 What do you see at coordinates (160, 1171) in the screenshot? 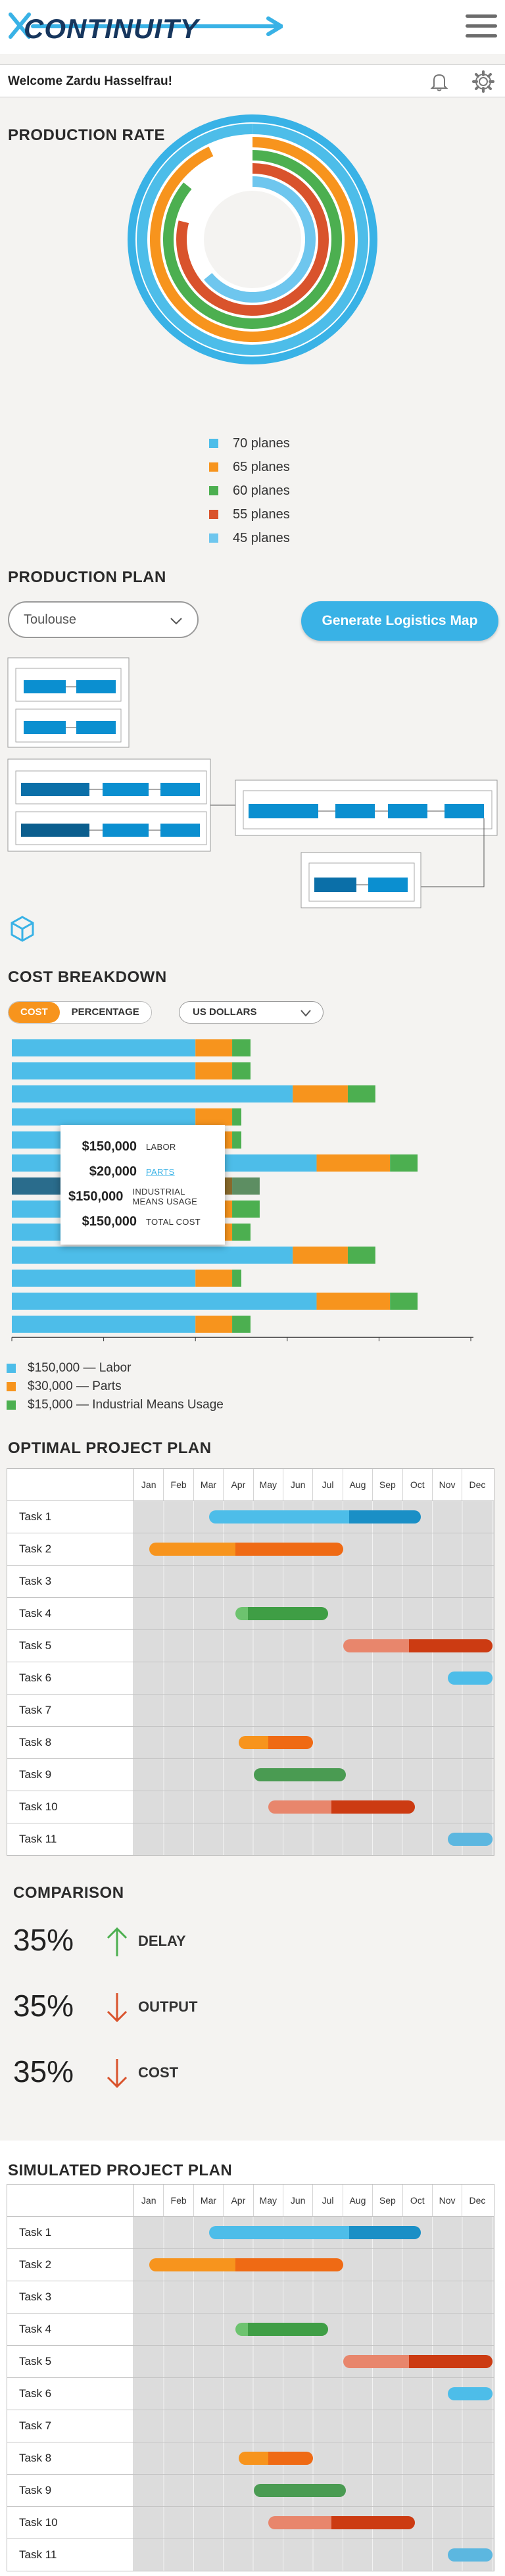
I see `tooltip-parts-link: PARTS` at bounding box center [160, 1171].